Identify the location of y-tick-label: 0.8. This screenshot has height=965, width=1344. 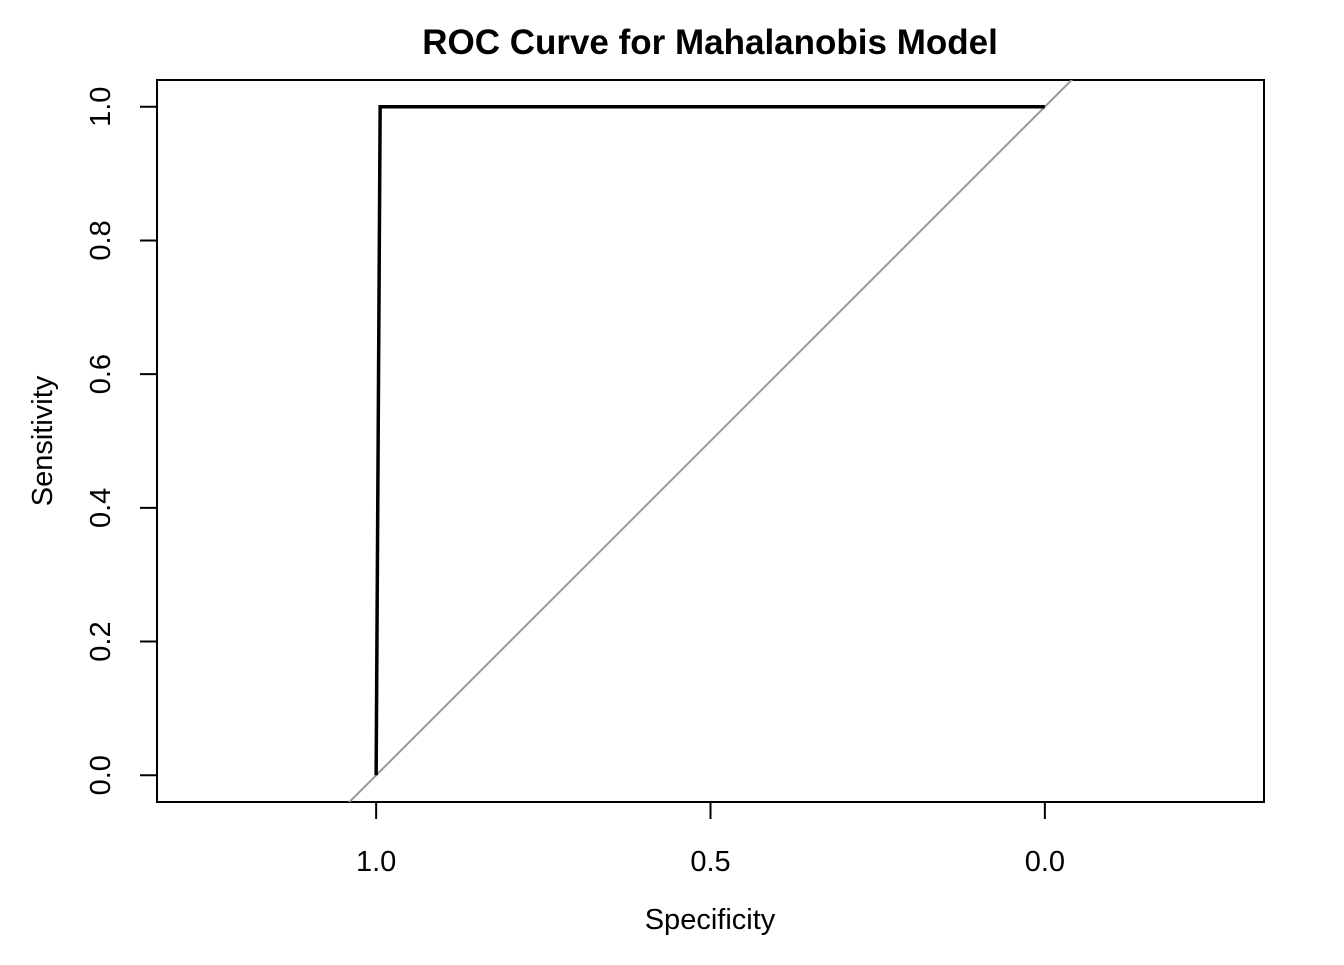
(101, 240).